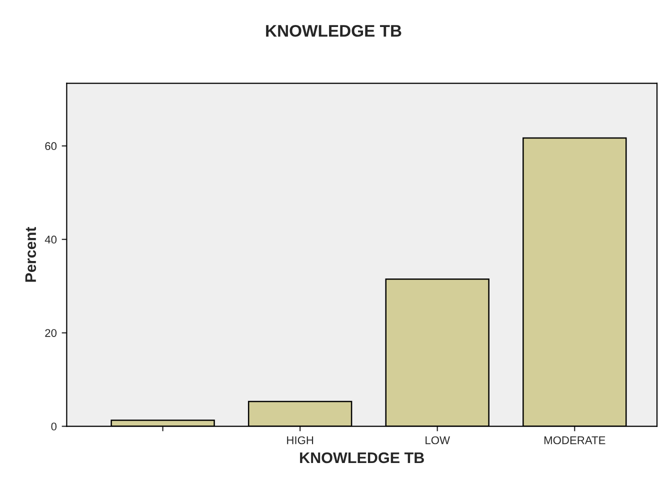  Describe the element at coordinates (438, 440) in the screenshot. I see `x-tick-label: LOW` at that location.